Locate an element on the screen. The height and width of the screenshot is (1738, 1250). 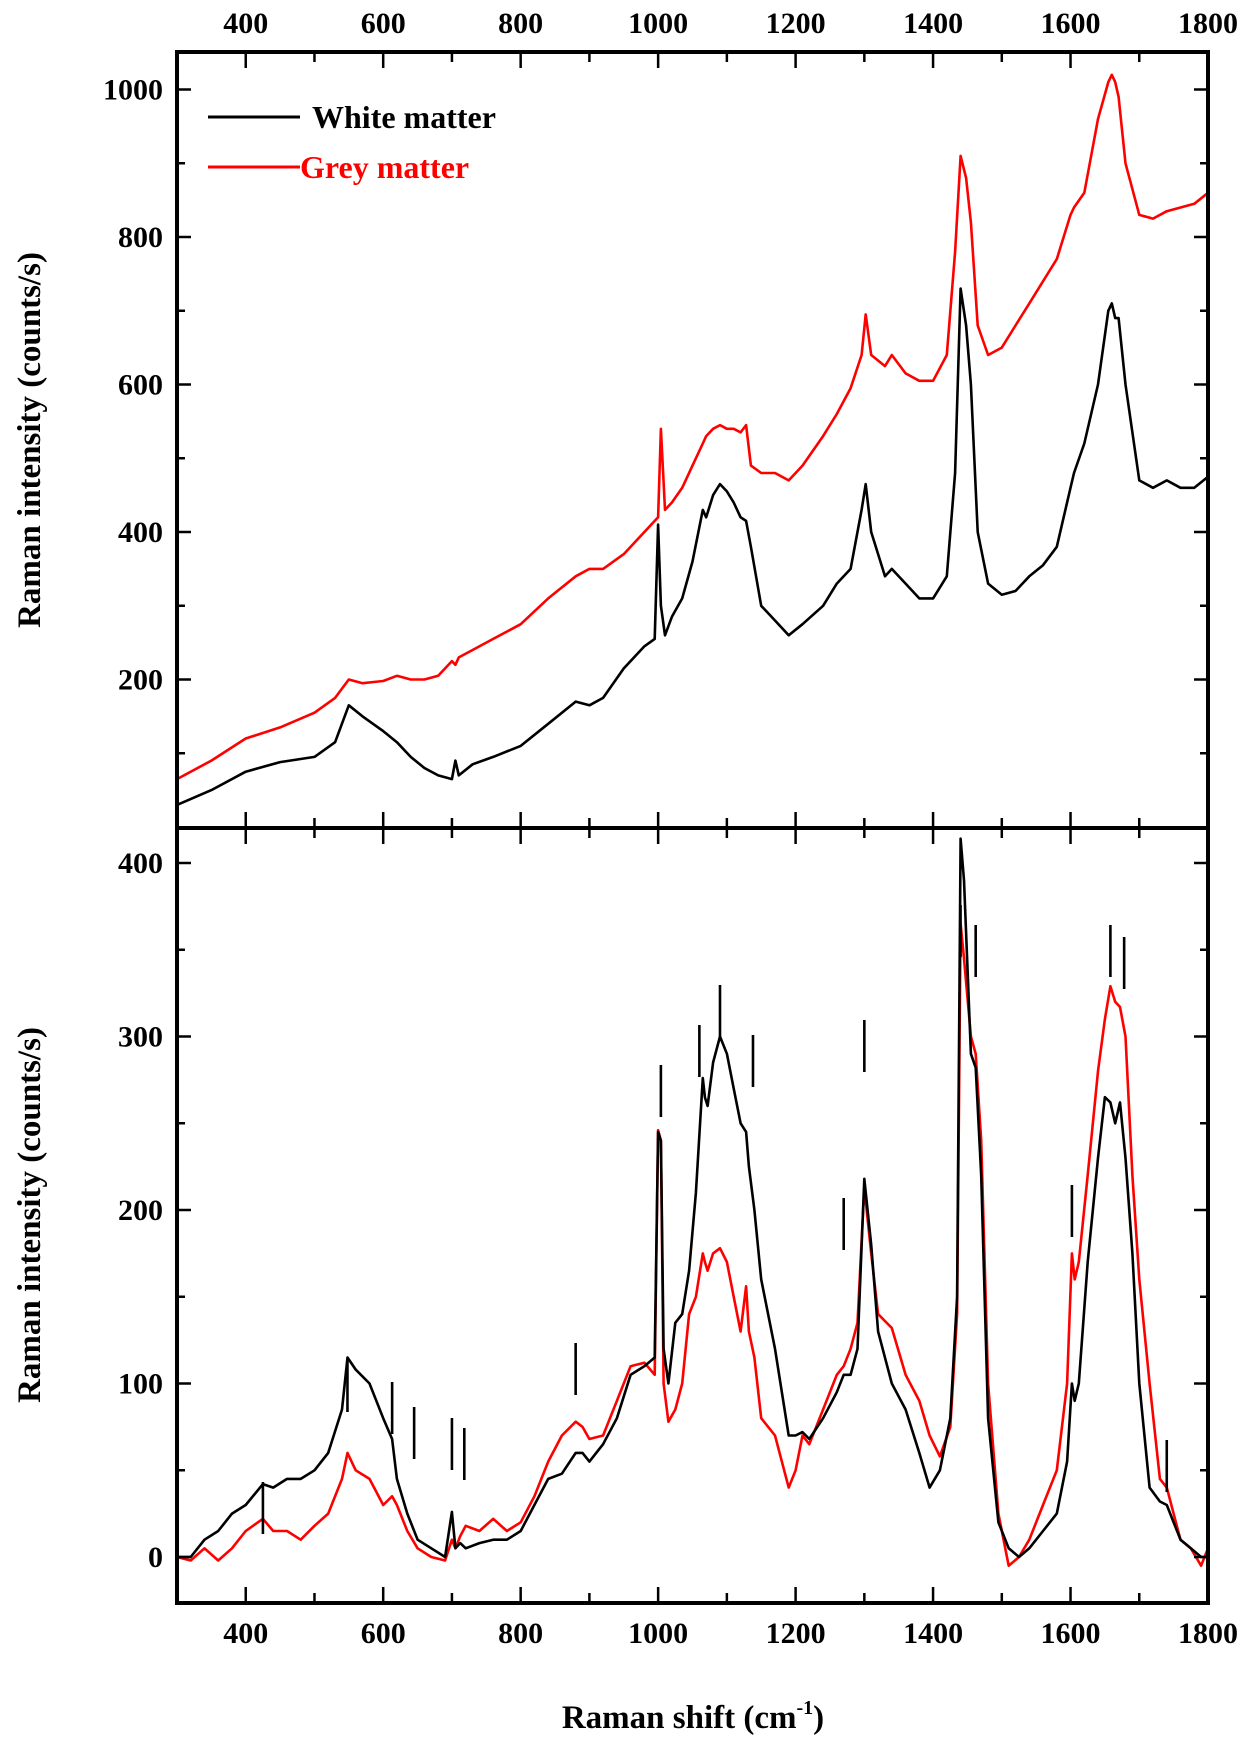
x-axis-title-main: Raman shift (cm is located at coordinates (679, 1718).